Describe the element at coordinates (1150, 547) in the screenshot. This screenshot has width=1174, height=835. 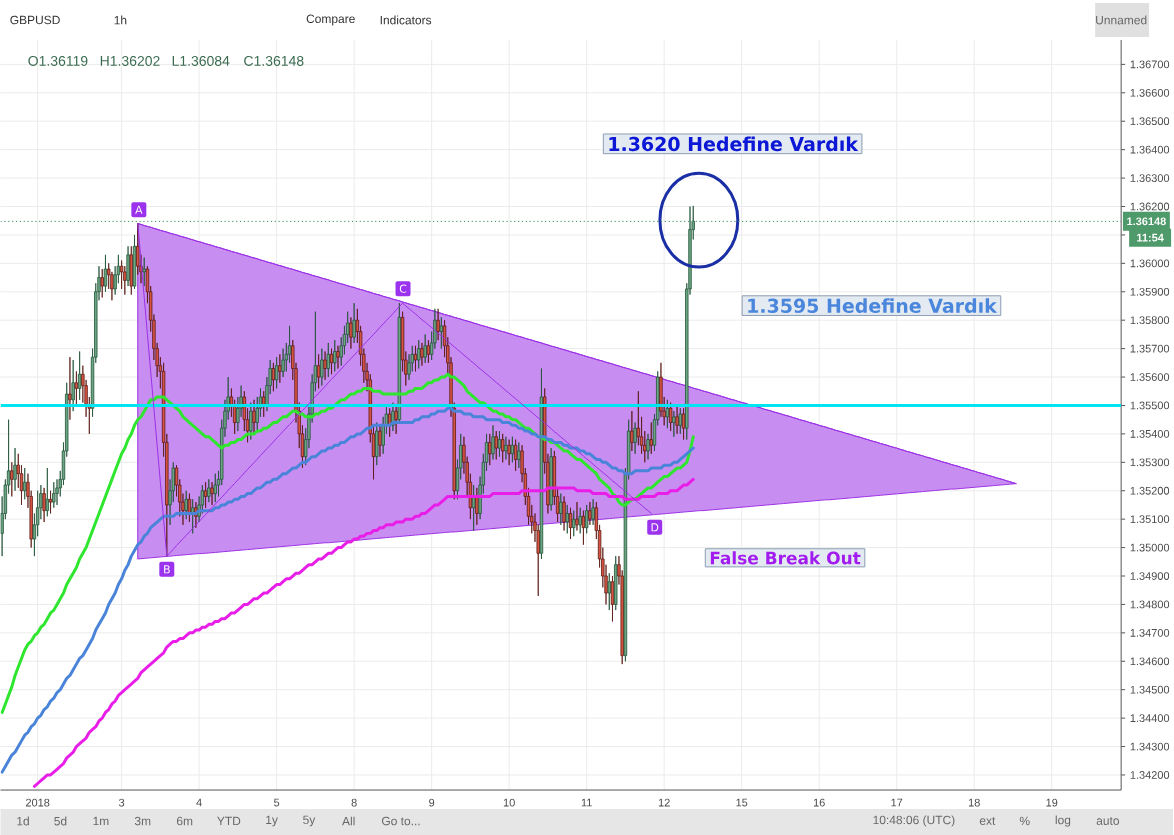
I see `y-tick-label: 1.35000` at that location.